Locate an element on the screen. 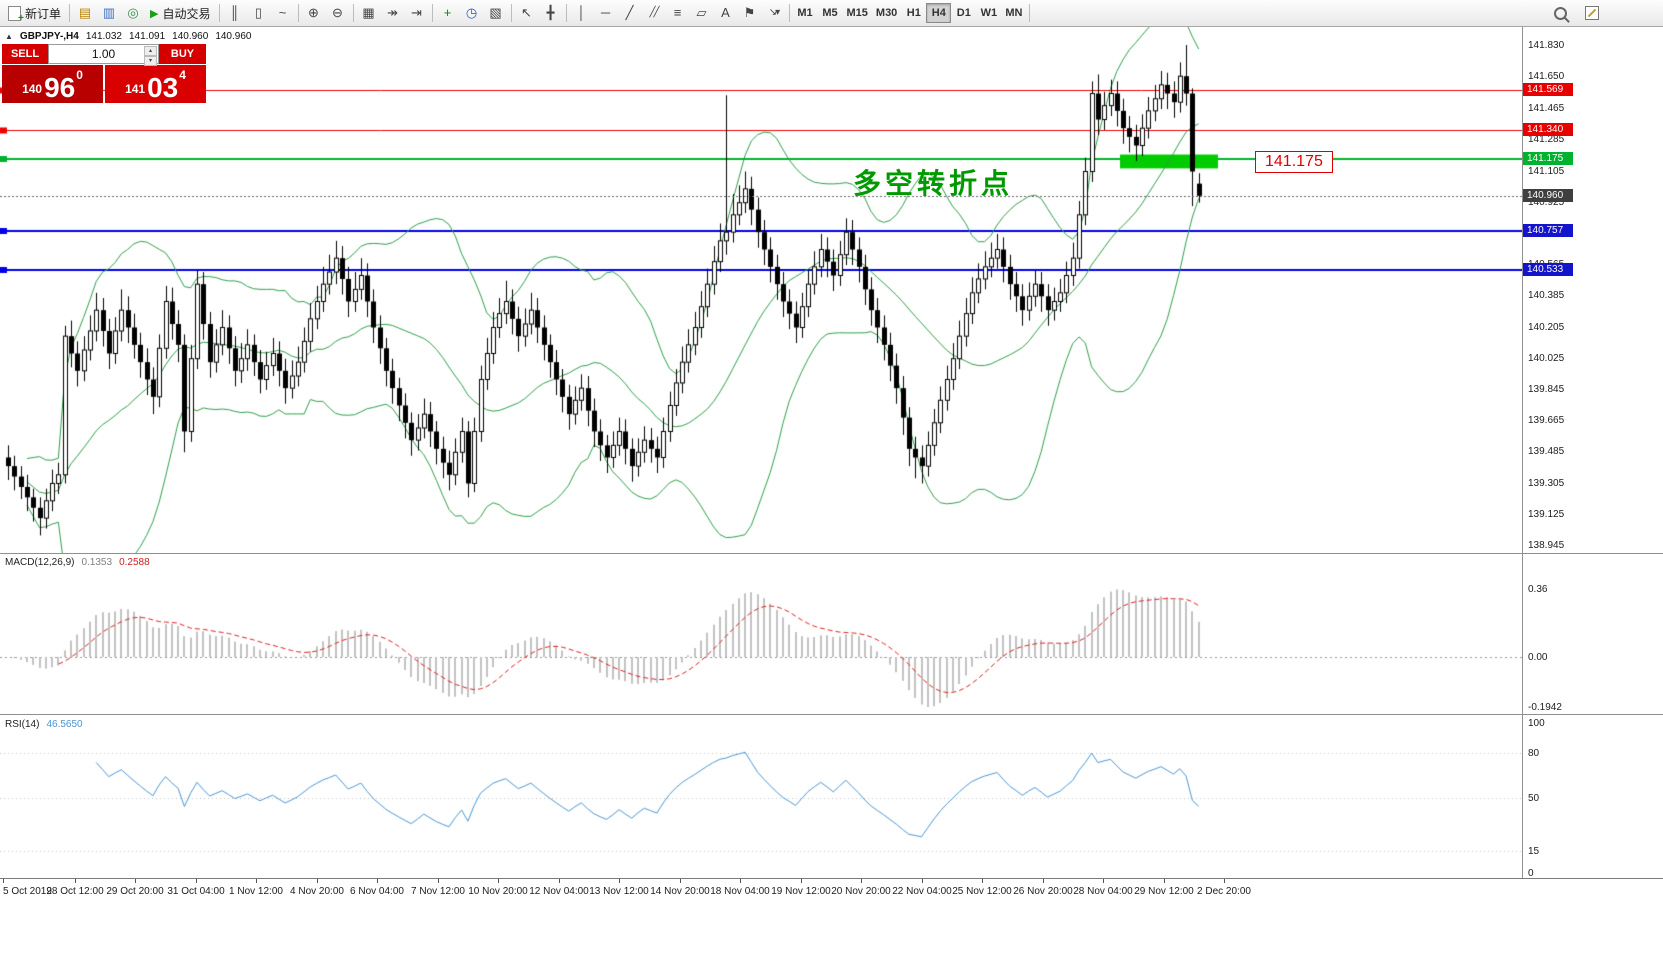  timeframes-group: M1 M5 M15 M30 H1 H4 D1 W1 MN is located at coordinates (910, 13).